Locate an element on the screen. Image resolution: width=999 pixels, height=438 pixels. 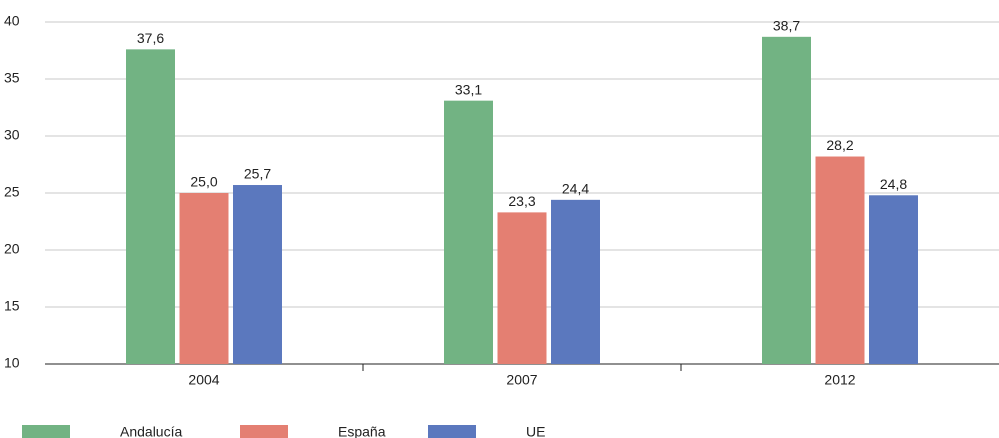
legend-label: Andalucía is located at coordinates (151, 431).